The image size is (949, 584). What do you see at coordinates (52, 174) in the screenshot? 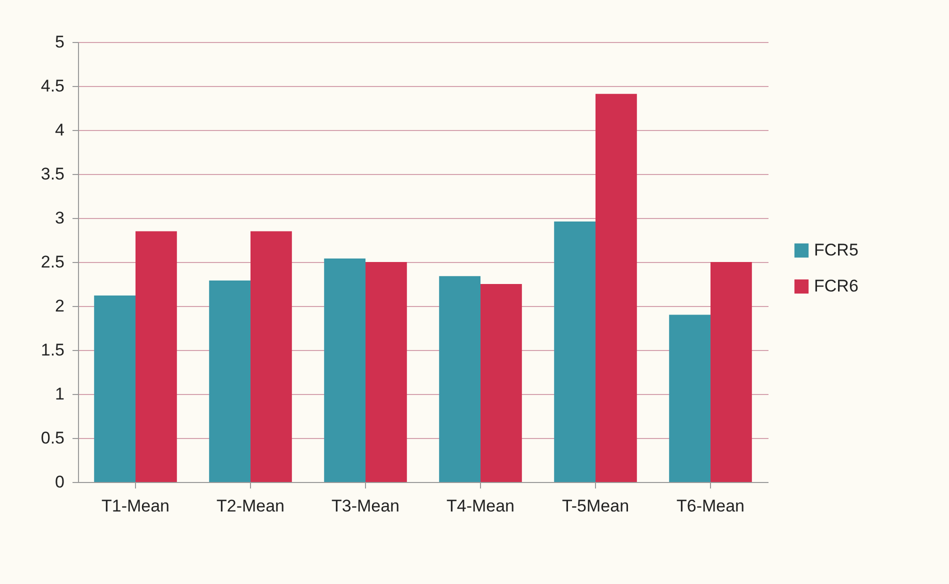
I see `y-tick-label: 3.5` at bounding box center [52, 174].